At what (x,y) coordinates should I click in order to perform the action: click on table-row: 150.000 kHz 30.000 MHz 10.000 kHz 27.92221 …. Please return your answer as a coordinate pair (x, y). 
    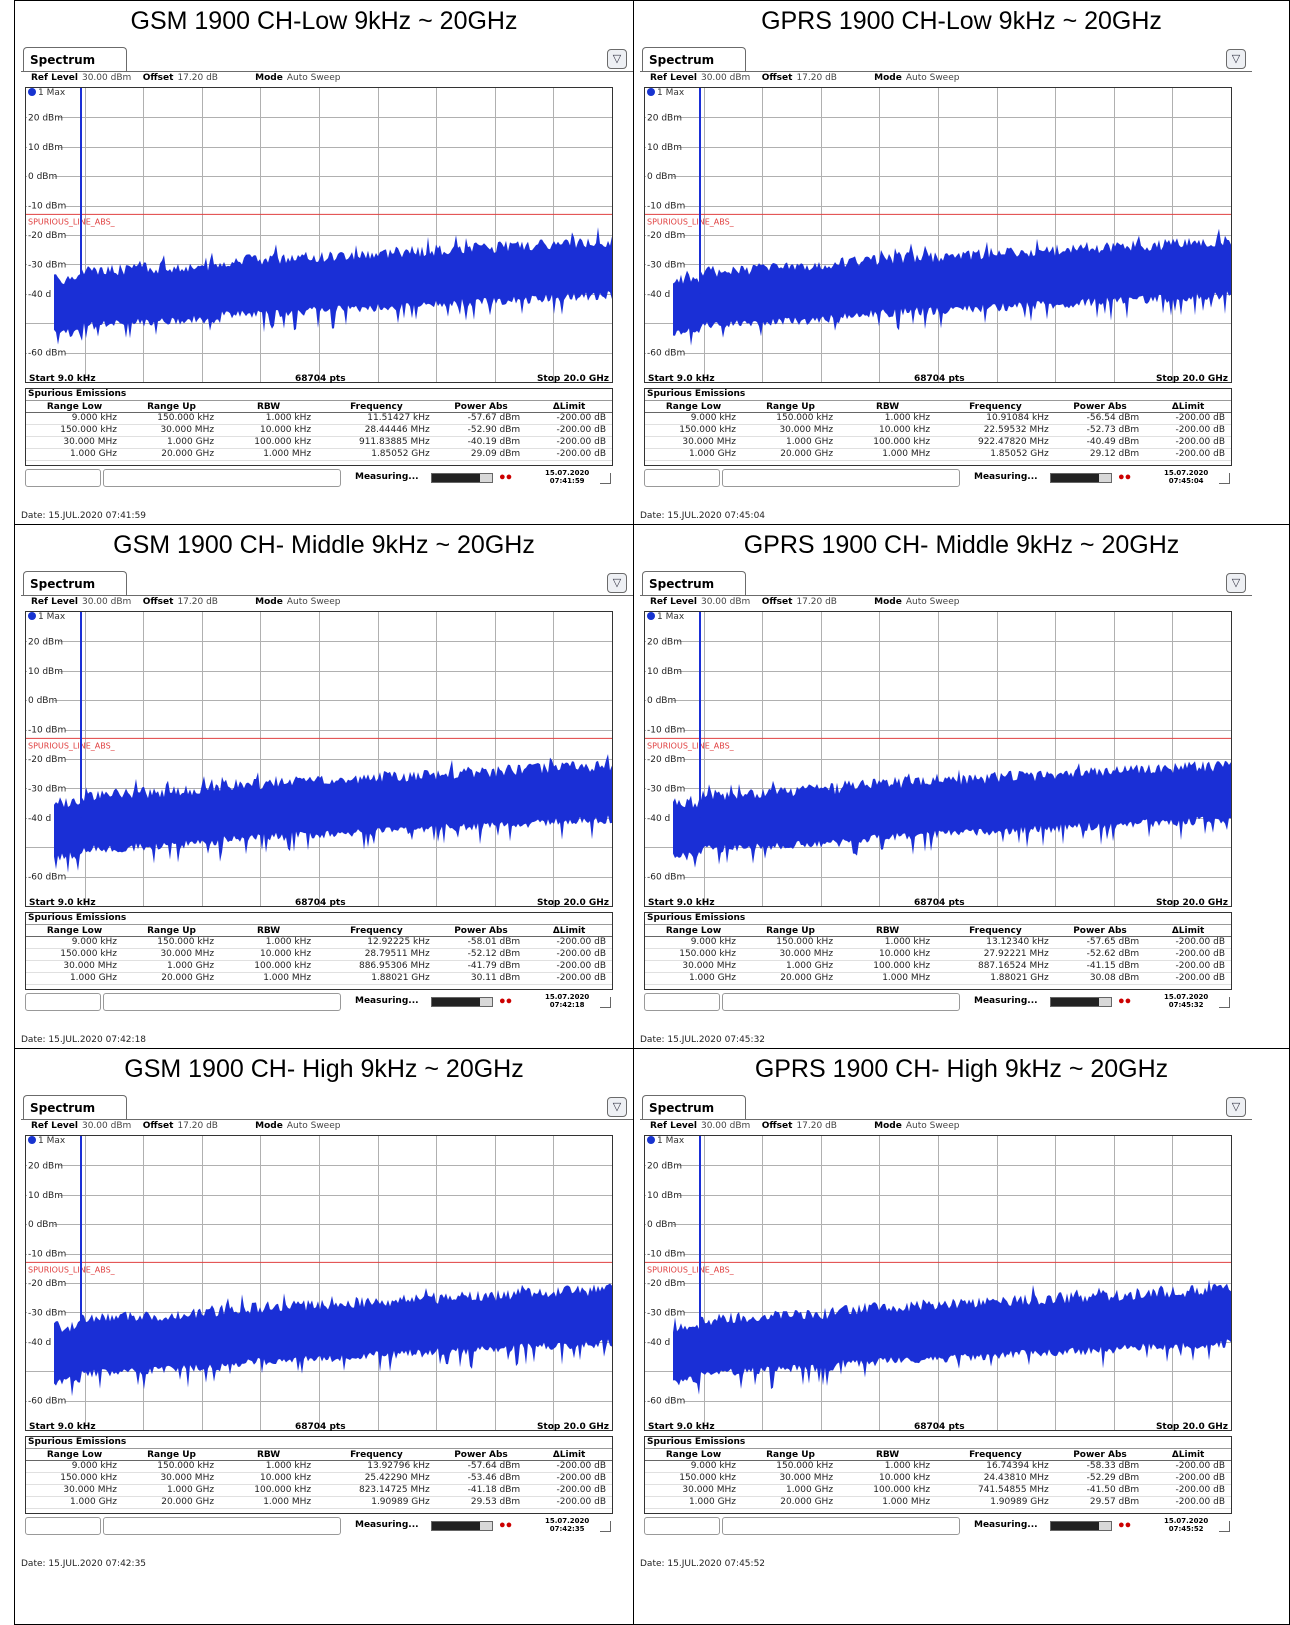
    Looking at the image, I should click on (938, 954).